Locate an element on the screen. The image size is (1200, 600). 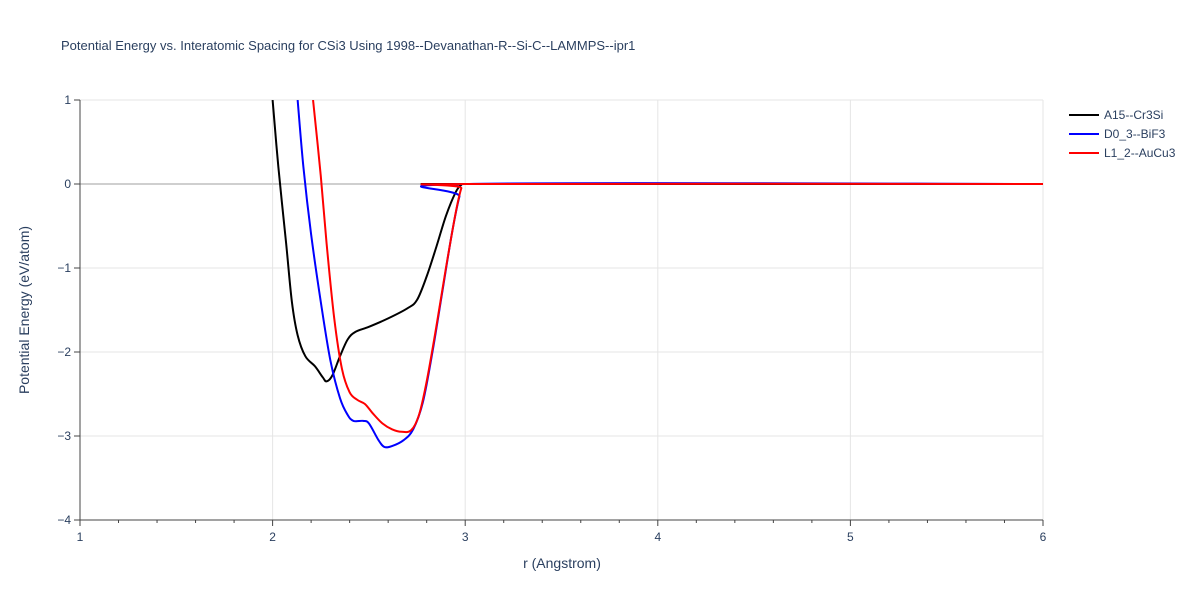
legend-item: A15--Cr3Si is located at coordinates (1116, 115).